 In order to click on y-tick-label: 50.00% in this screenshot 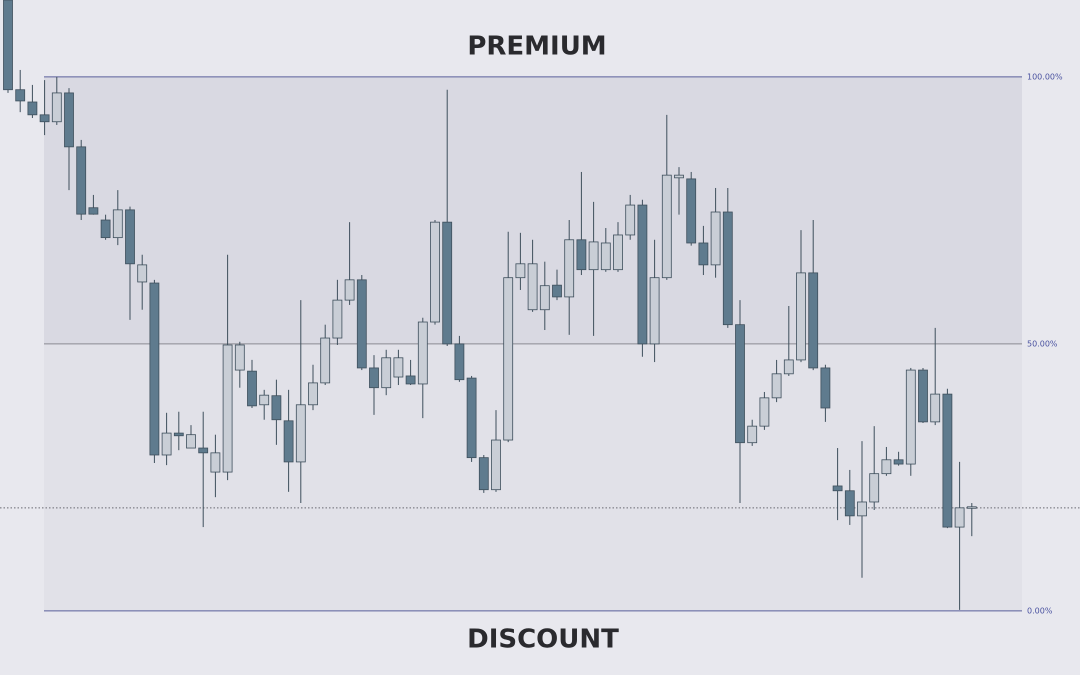, I will do `click(1042, 343)`.